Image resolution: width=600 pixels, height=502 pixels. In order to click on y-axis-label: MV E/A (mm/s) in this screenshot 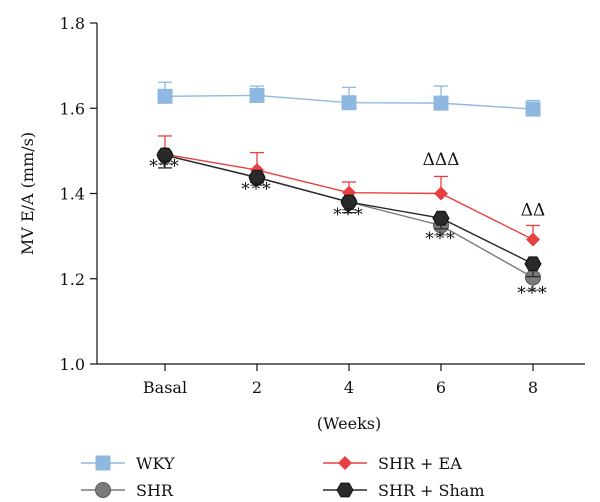, I will do `click(27, 193)`.